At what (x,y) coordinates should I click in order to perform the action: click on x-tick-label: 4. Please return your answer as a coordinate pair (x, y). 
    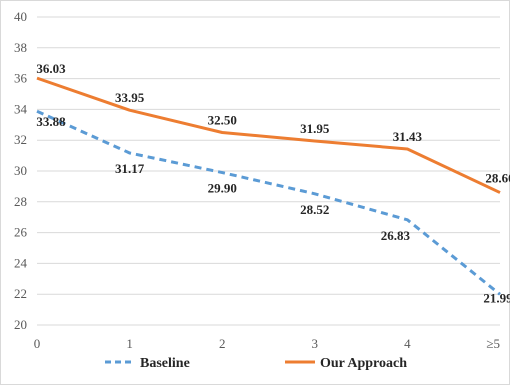
    Looking at the image, I should click on (407, 343).